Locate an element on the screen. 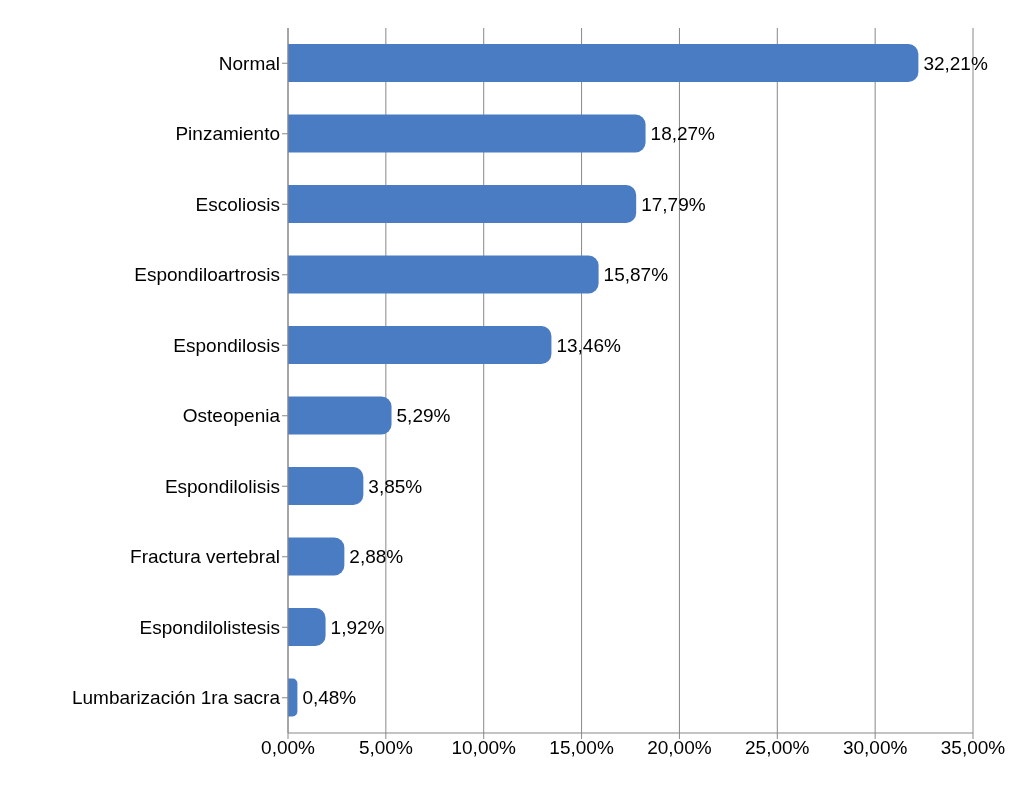  y-tick-label: Normal is located at coordinates (249, 63).